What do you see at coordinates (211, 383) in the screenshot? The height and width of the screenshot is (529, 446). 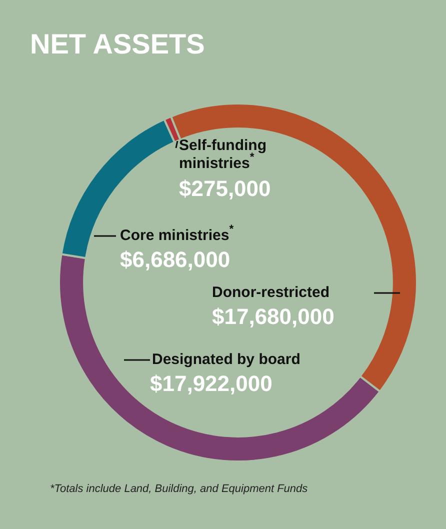 I see `data-label: $17,922,000` at bounding box center [211, 383].